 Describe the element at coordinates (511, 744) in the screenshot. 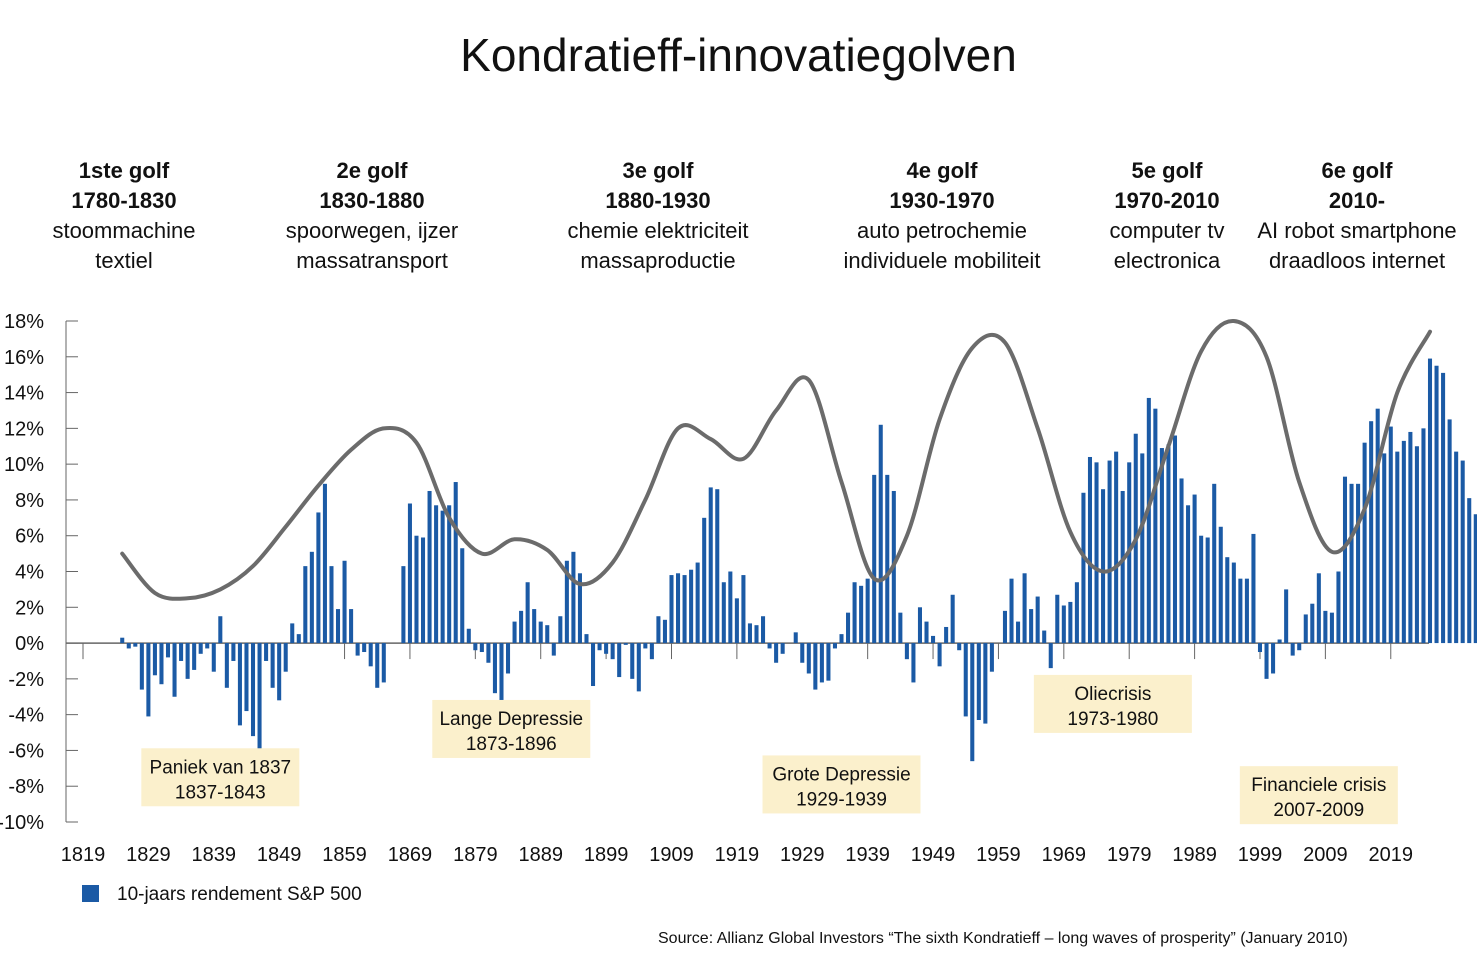

I see `annotation-period: 1873-1896` at that location.